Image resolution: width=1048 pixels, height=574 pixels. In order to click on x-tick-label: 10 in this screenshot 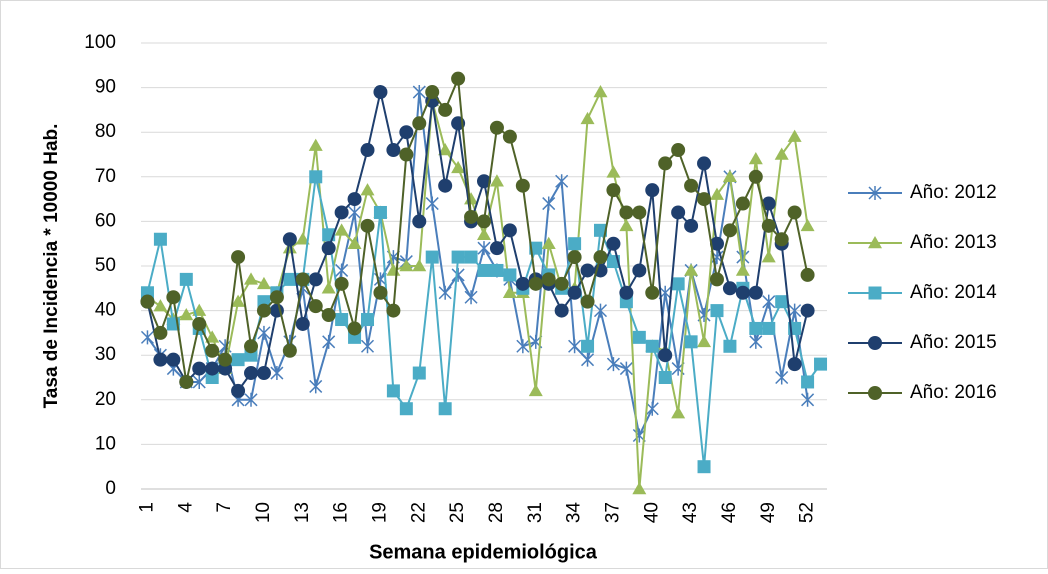, I will do `click(263, 512)`.